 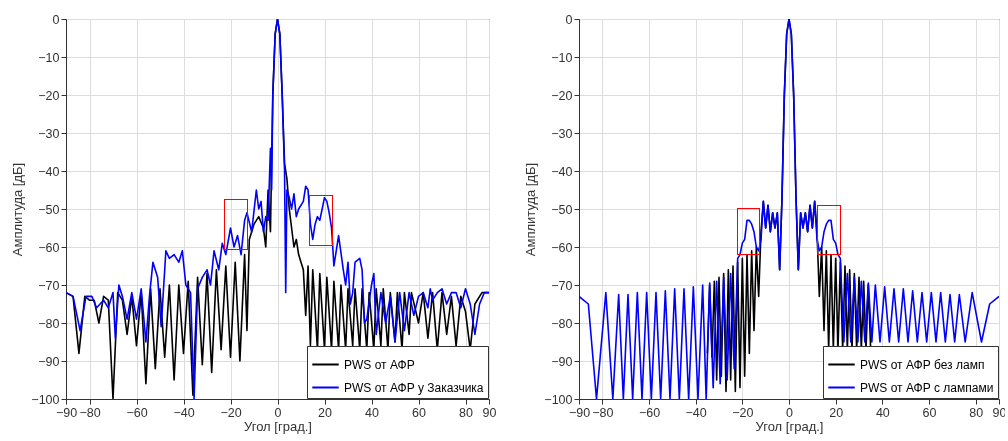 What do you see at coordinates (414, 387) in the screenshot?
I see `legend-label: PWS от АФР у Заказчика` at bounding box center [414, 387].